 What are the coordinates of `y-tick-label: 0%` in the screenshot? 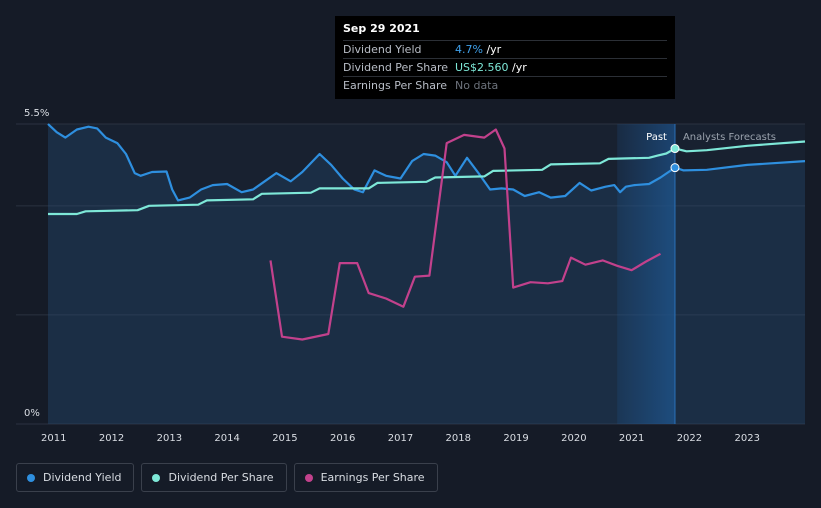 It's located at (32, 413).